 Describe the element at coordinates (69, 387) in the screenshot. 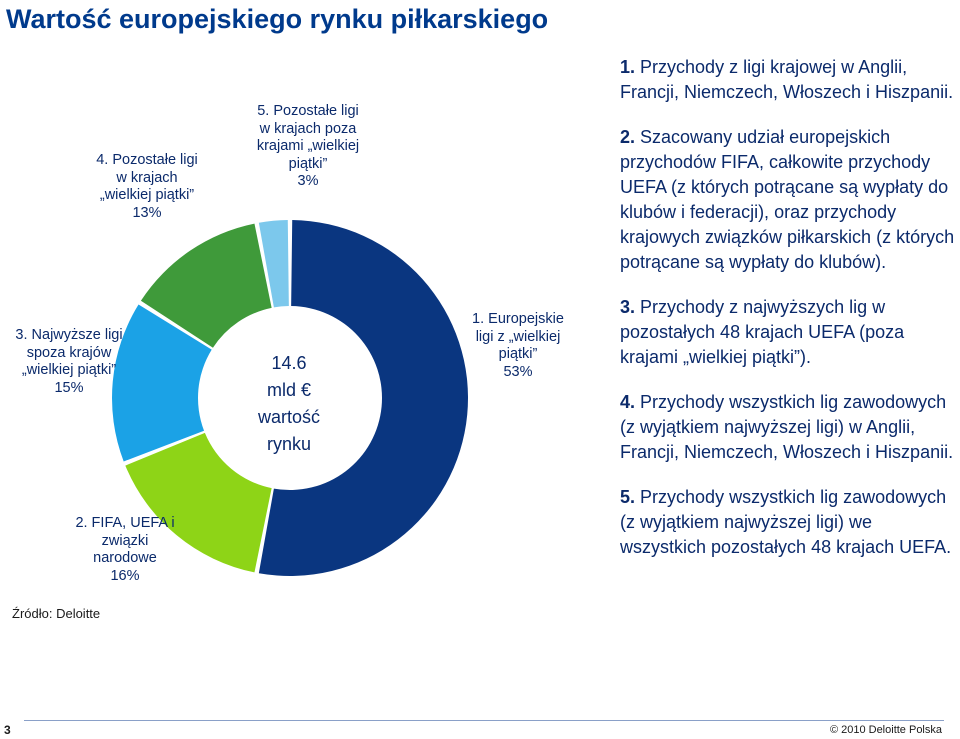

I see `slice-value: 15%` at that location.